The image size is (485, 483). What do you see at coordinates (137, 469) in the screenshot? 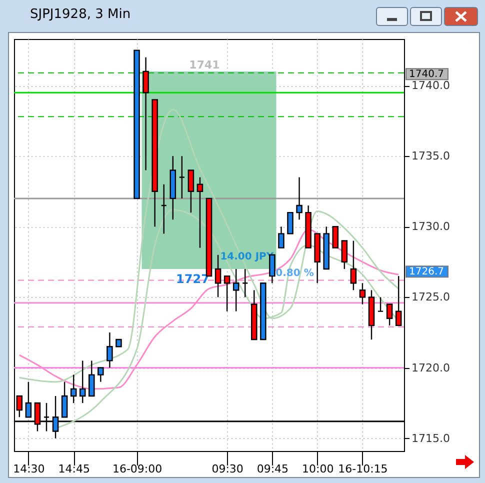
I see `x-tick-label: 16-09:00` at bounding box center [137, 469].